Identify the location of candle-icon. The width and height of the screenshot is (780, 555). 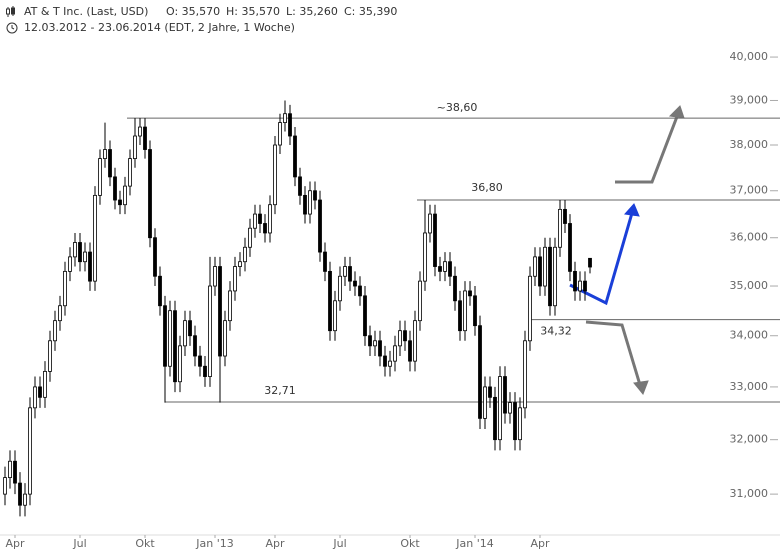
(10, 11).